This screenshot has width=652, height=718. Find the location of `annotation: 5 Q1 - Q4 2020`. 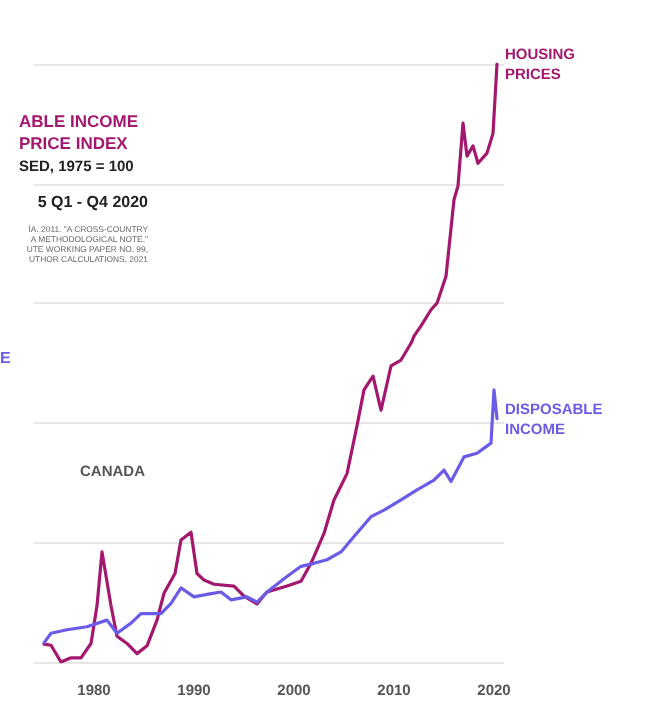

annotation: 5 Q1 - Q4 2020 is located at coordinates (93, 201).